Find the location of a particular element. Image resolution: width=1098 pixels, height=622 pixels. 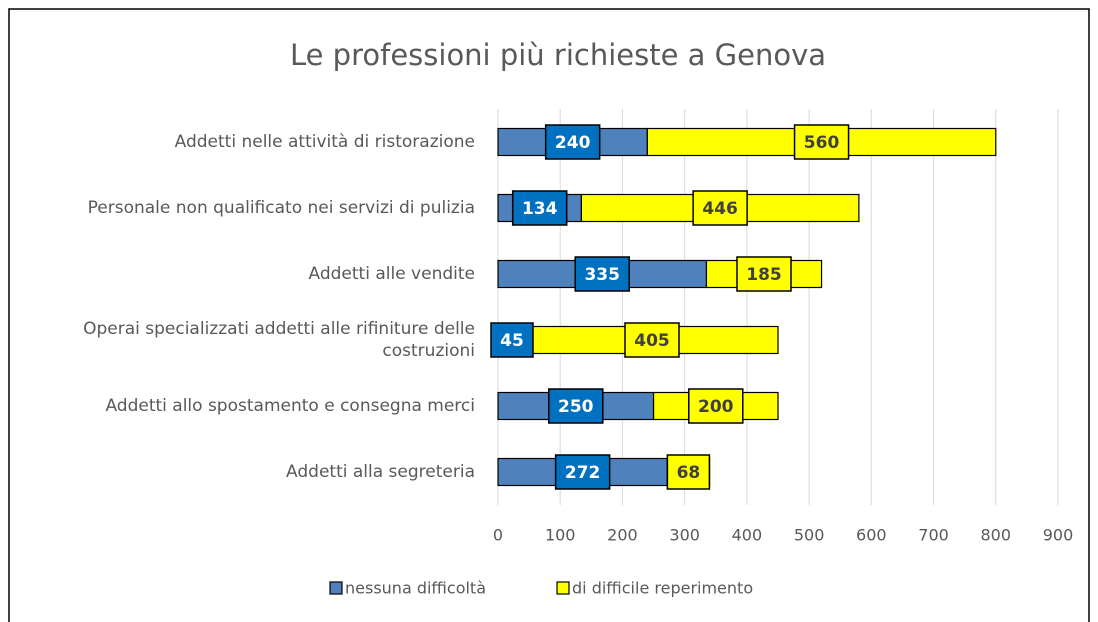

data-label: 335 is located at coordinates (602, 275).